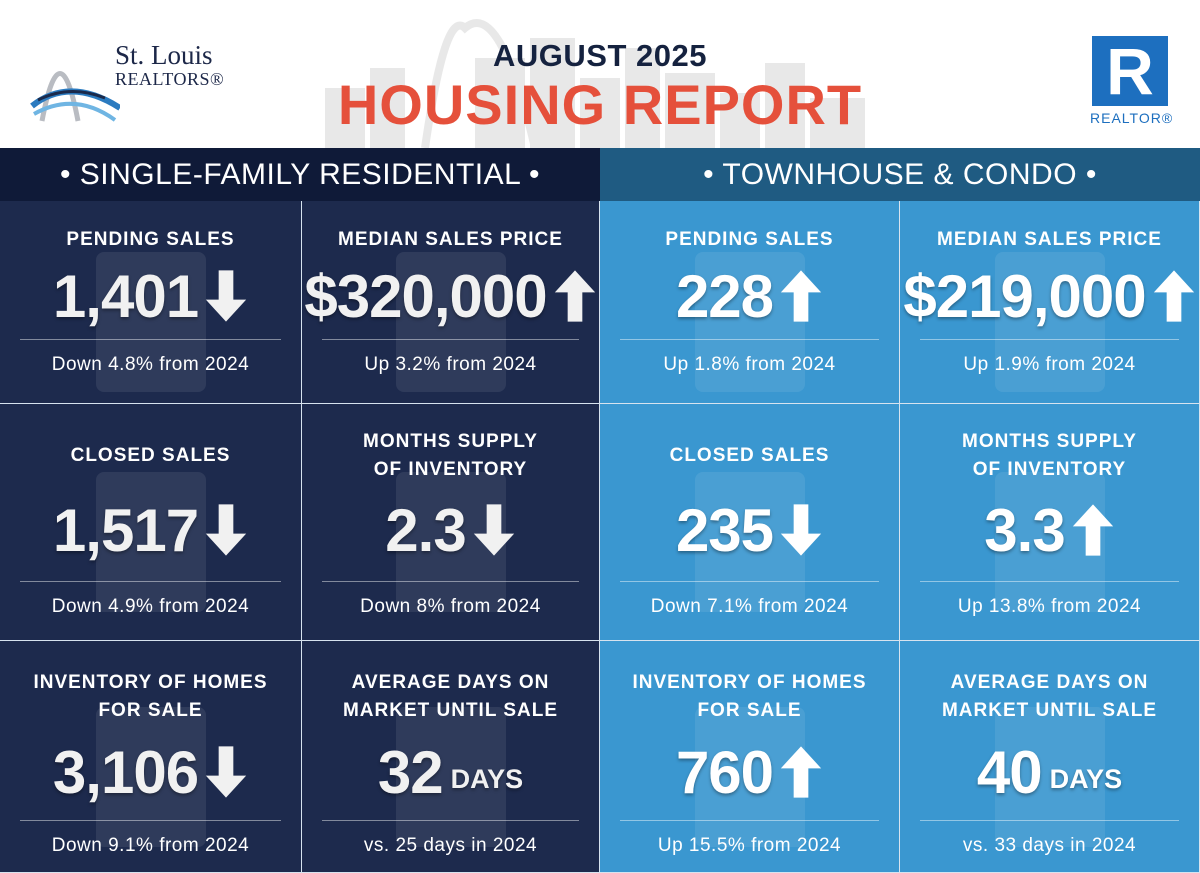  I want to click on metric-value: 1,517, so click(125, 530).